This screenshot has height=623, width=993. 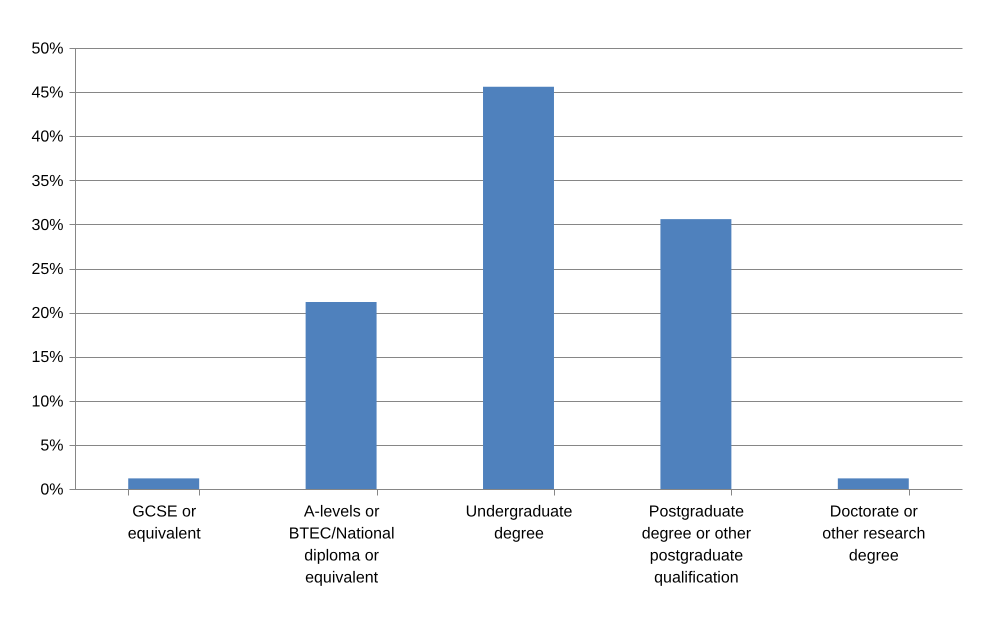 I want to click on y-tick-label: 25%, so click(x=47, y=269).